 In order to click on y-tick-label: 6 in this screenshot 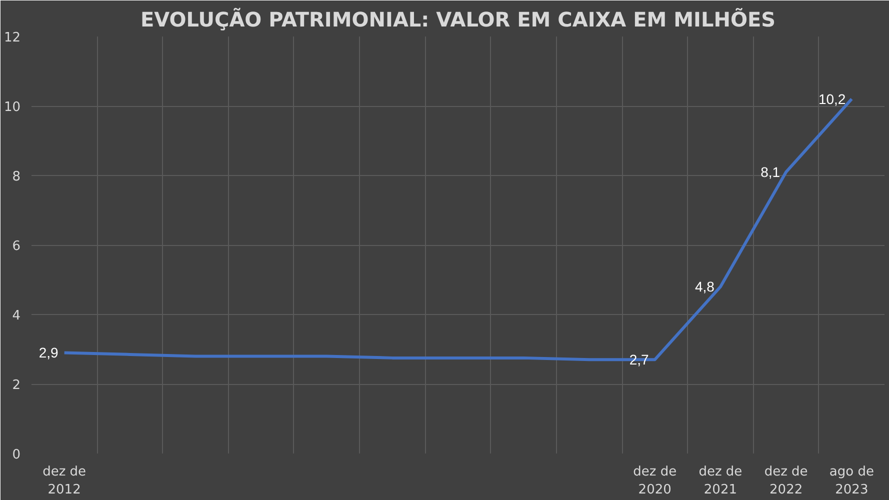, I will do `click(16, 246)`.